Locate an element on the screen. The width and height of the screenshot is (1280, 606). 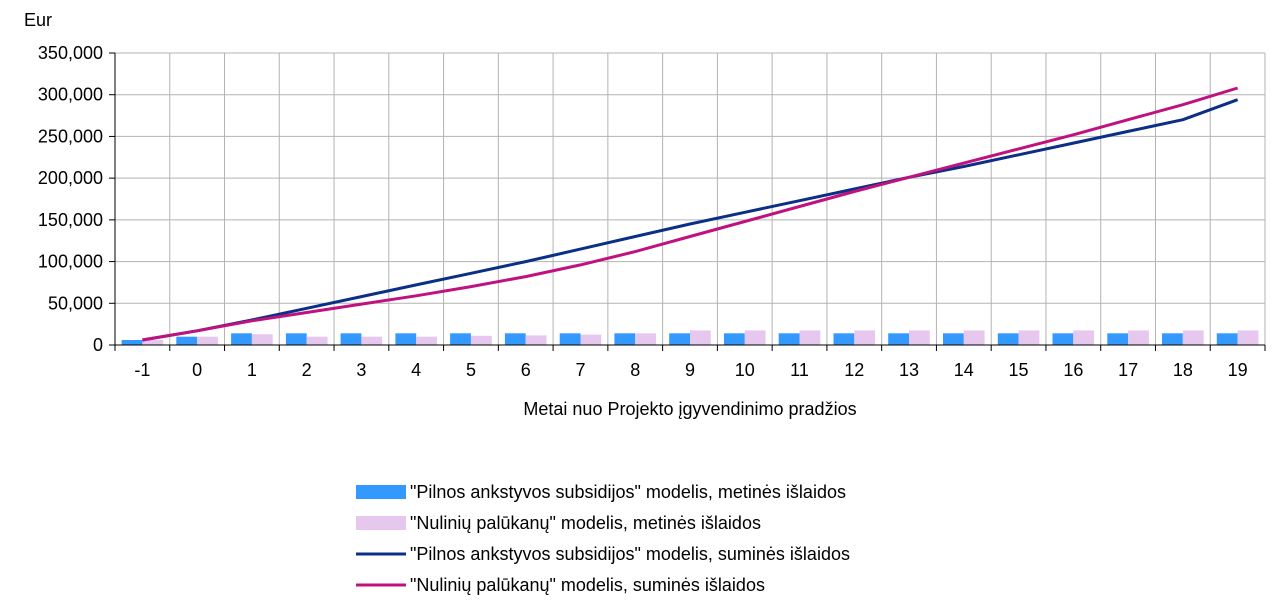
x-tick-label: 1 is located at coordinates (252, 370).